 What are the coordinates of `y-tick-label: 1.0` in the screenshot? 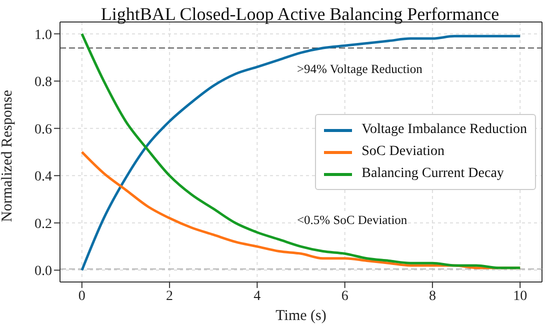 It's located at (43, 35).